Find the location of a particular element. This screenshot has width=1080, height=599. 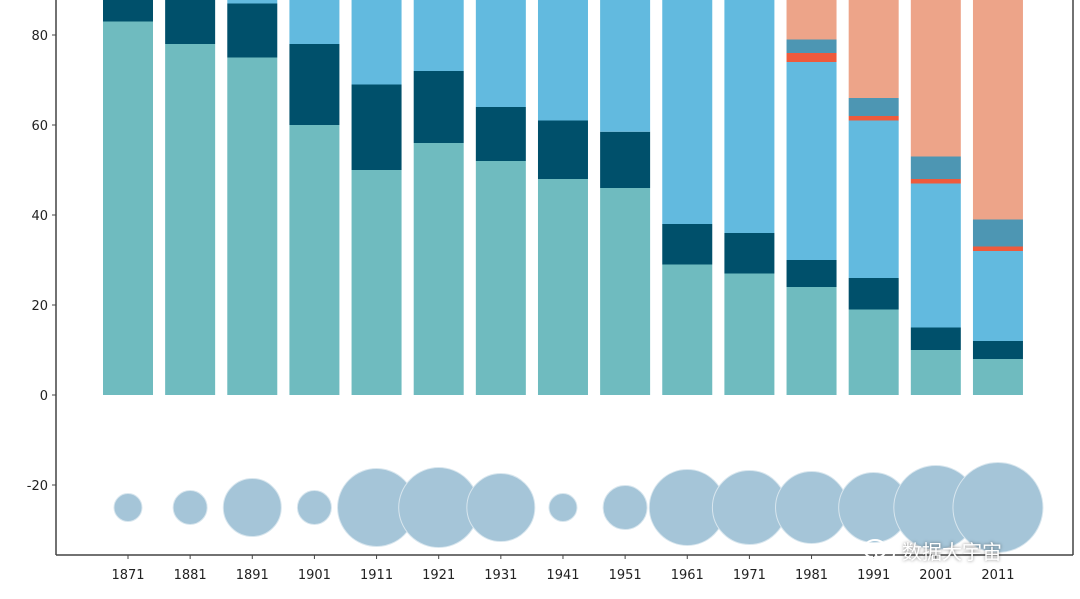

bar-segment-s3-1931 is located at coordinates (500, 53).